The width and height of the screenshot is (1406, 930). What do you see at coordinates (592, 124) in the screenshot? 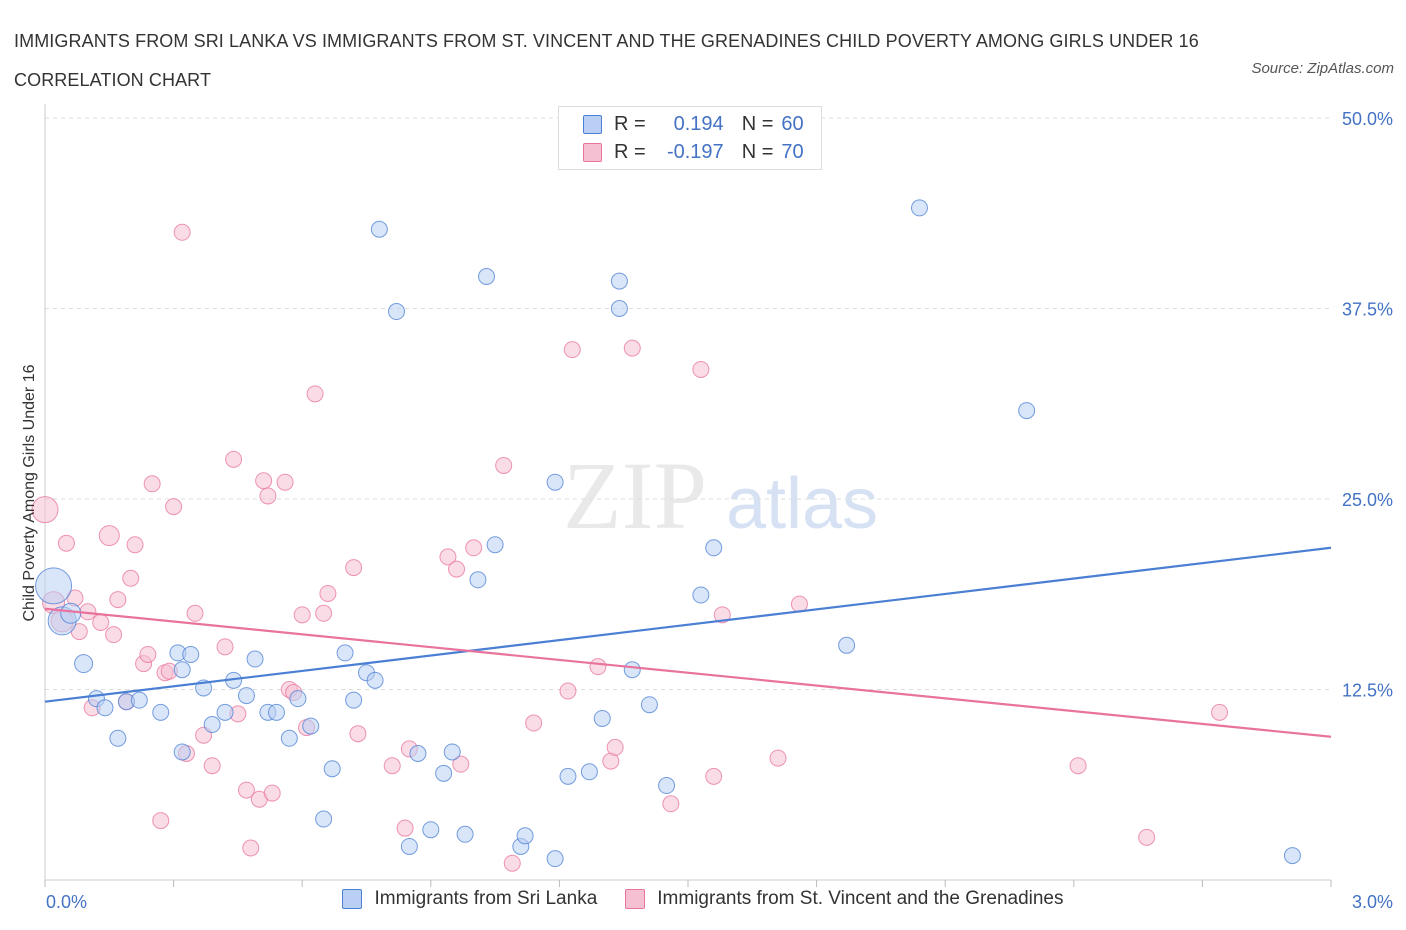
I see `legend-swatch-blue` at bounding box center [592, 124].